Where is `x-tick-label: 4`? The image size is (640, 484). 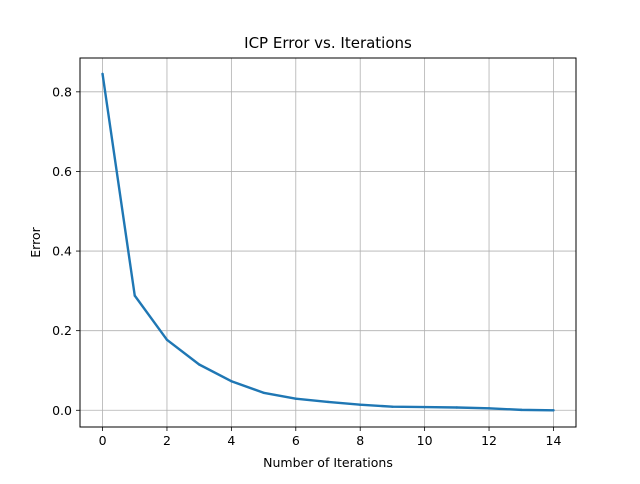
x-tick-label: 4 is located at coordinates (231, 440).